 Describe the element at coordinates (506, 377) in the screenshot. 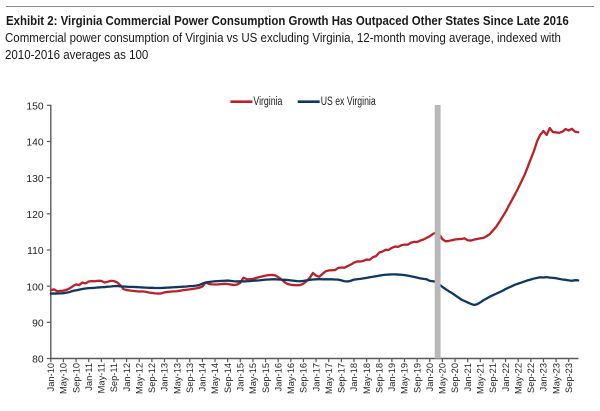

I see `svg-text: Jan-22` at that location.